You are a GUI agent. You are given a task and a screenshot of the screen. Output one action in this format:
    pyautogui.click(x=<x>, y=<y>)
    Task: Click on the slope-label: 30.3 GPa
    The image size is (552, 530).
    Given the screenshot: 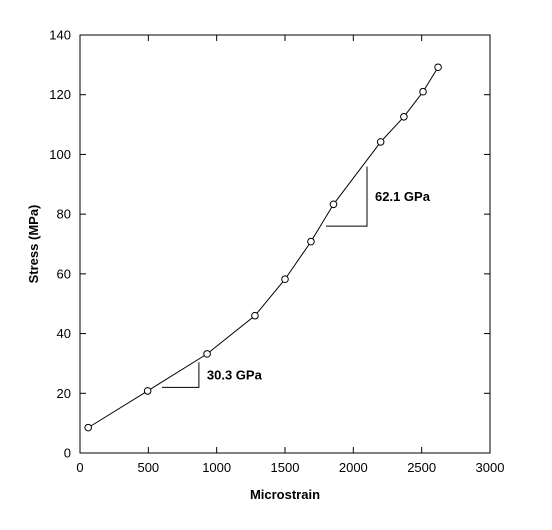 What is the action you would take?
    pyautogui.click(x=235, y=374)
    